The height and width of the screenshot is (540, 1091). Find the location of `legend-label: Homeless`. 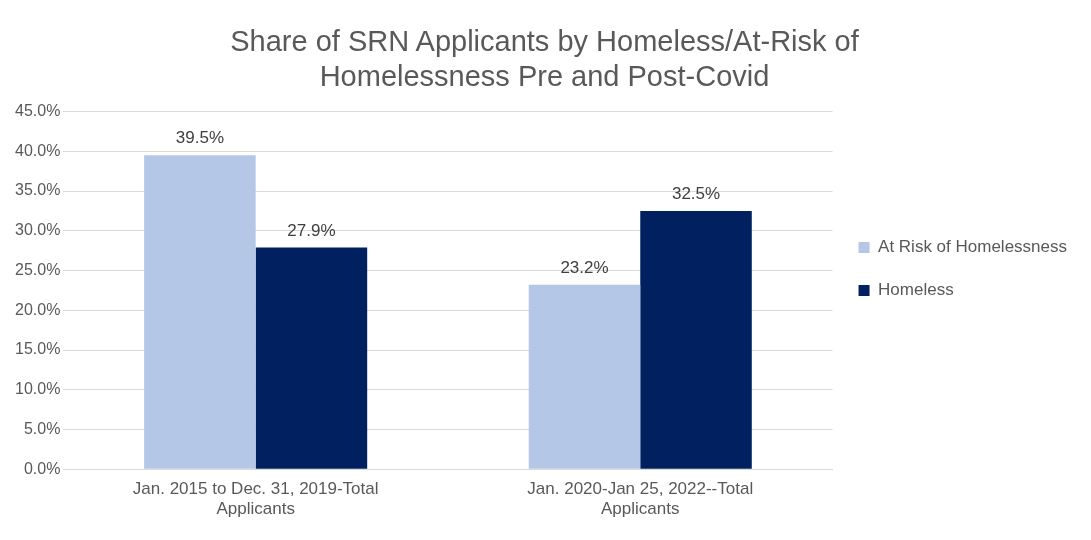

legend-label: Homeless is located at coordinates (916, 290).